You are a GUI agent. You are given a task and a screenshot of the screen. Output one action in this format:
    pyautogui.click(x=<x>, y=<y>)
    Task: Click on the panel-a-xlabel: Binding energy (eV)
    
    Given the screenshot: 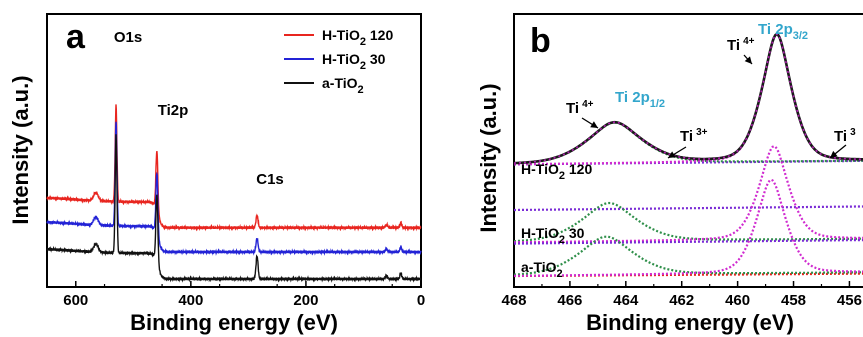 What is the action you would take?
    pyautogui.click(x=234, y=322)
    